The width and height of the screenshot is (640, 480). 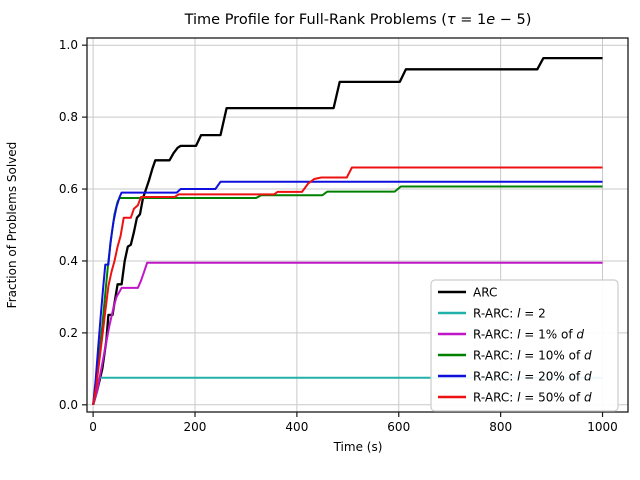 What do you see at coordinates (68, 189) in the screenshot?
I see `y-tick-label: 0.6` at bounding box center [68, 189].